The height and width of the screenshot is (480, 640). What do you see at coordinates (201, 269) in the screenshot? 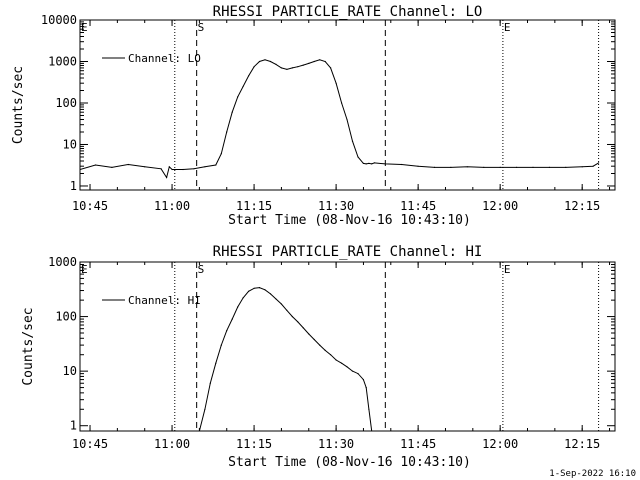
I see `event-marker-label: S` at bounding box center [201, 269].